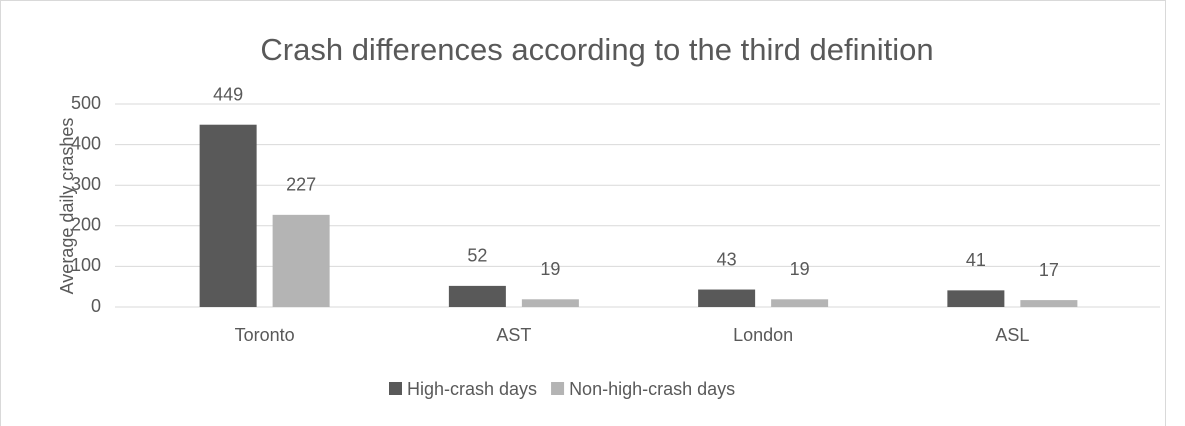 Image resolution: width=1185 pixels, height=426 pixels. I want to click on data-label: 17, so click(1049, 270).